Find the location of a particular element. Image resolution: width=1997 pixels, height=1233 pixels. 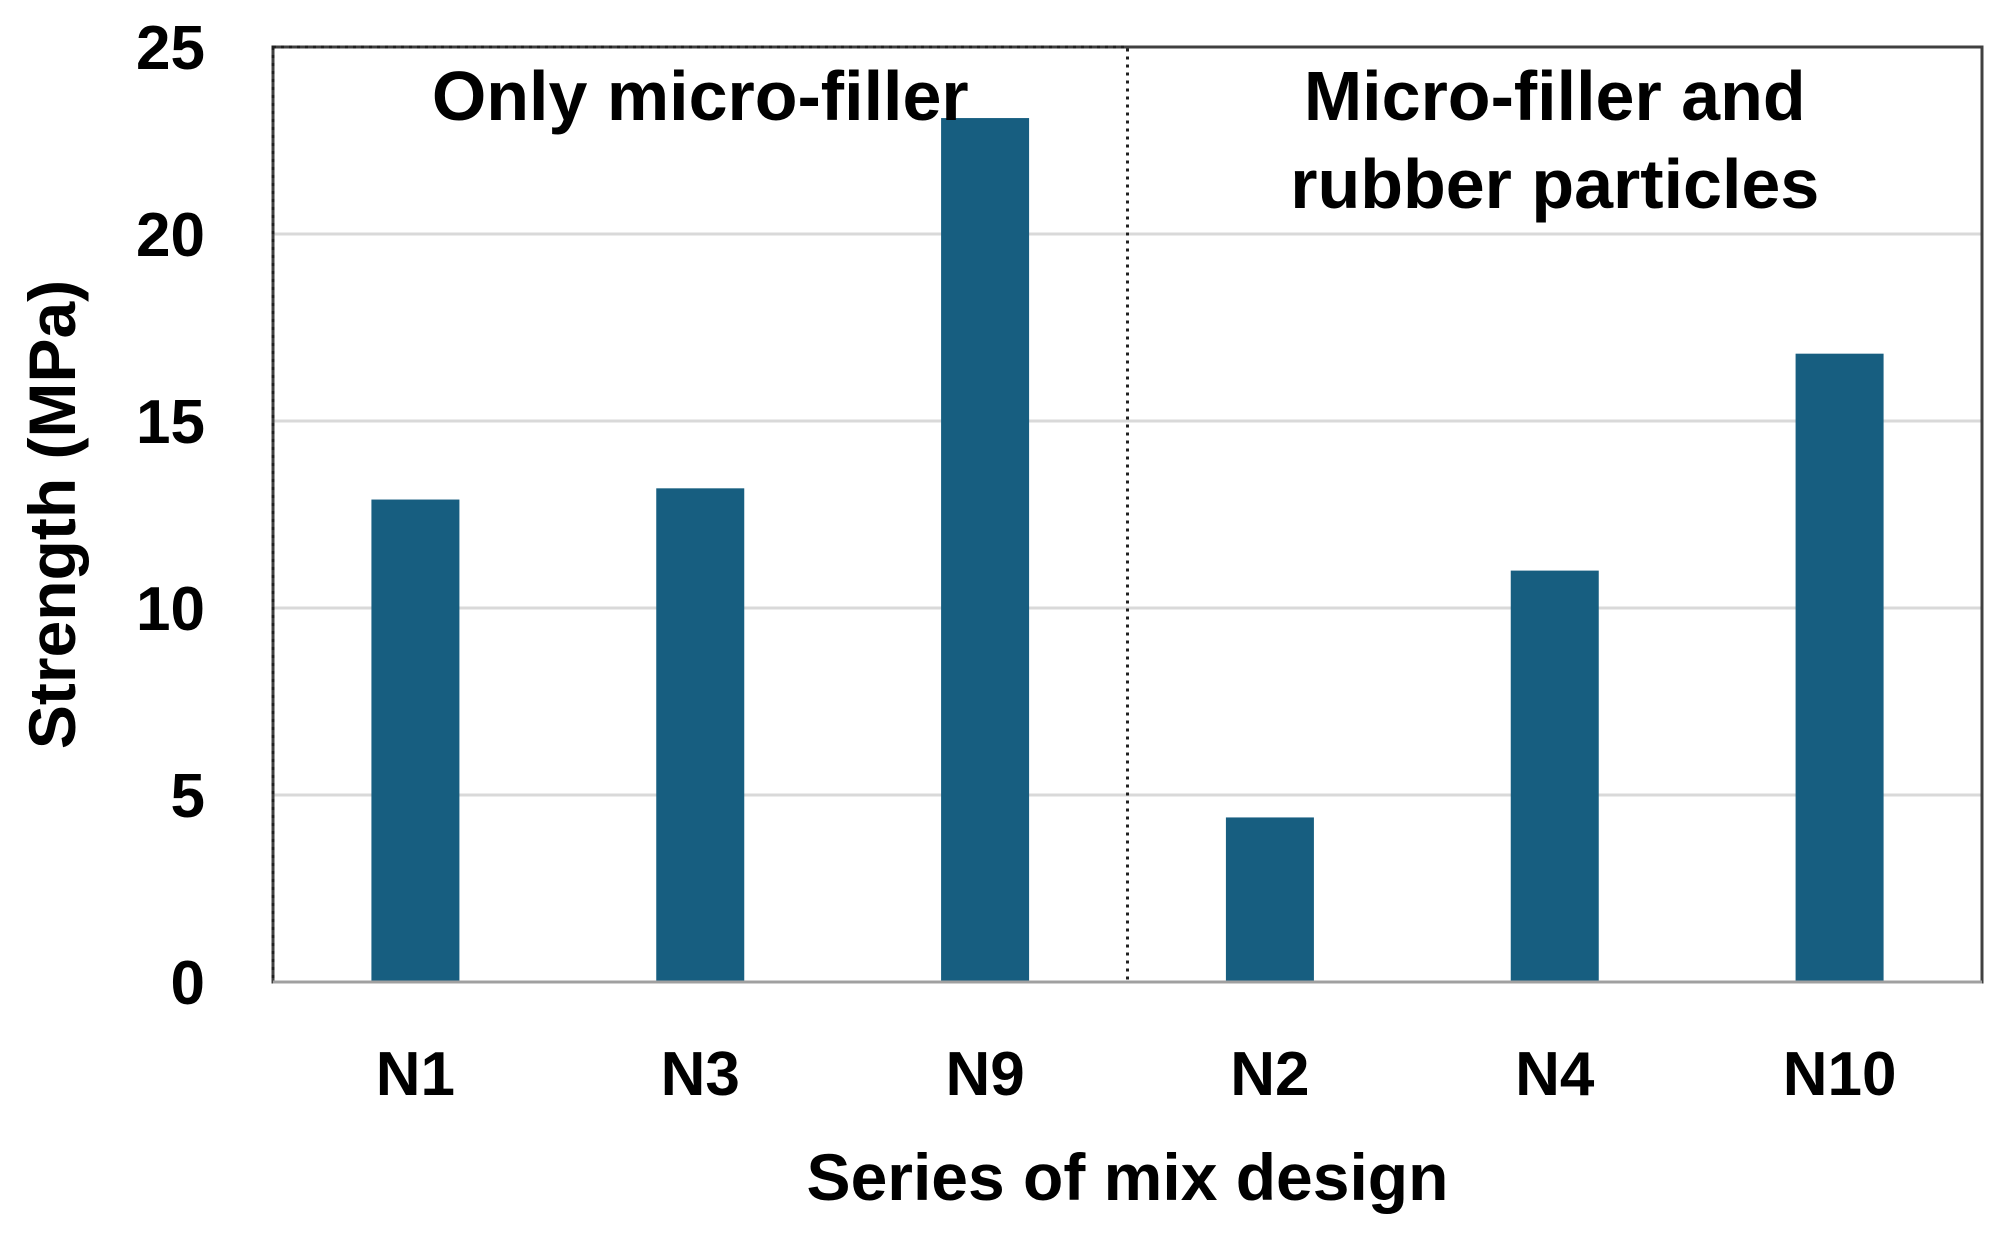

x-tick-N10: N10 is located at coordinates (1840, 1074).